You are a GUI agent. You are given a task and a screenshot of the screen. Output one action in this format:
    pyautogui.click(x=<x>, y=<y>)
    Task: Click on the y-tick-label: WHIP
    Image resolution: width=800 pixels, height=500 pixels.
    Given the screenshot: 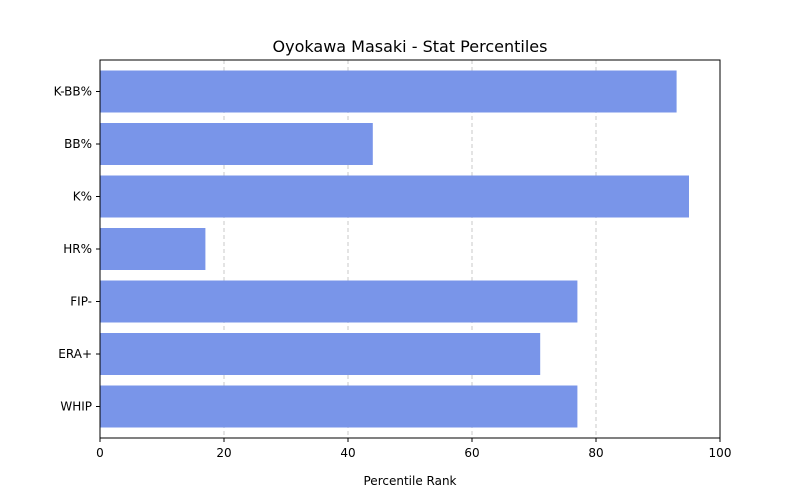 What is the action you would take?
    pyautogui.click(x=76, y=407)
    